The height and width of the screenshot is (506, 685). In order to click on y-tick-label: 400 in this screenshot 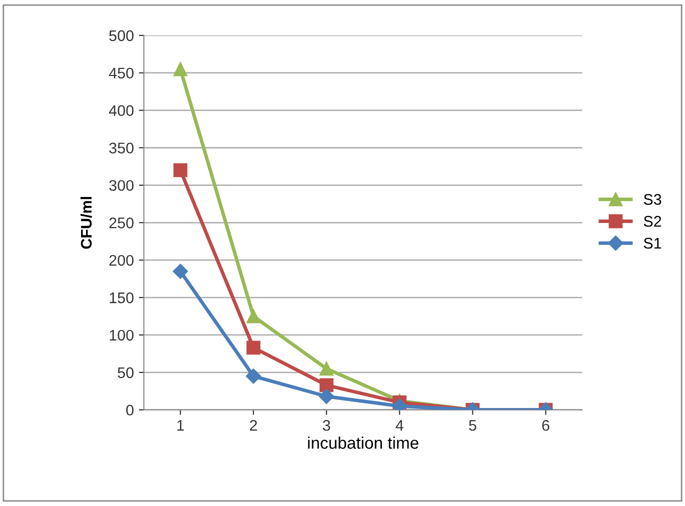, I will do `click(121, 110)`.